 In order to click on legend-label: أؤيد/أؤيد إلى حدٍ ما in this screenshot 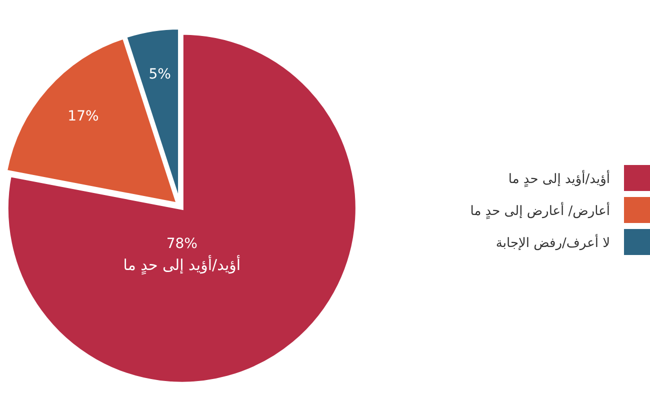, I will do `click(559, 179)`.